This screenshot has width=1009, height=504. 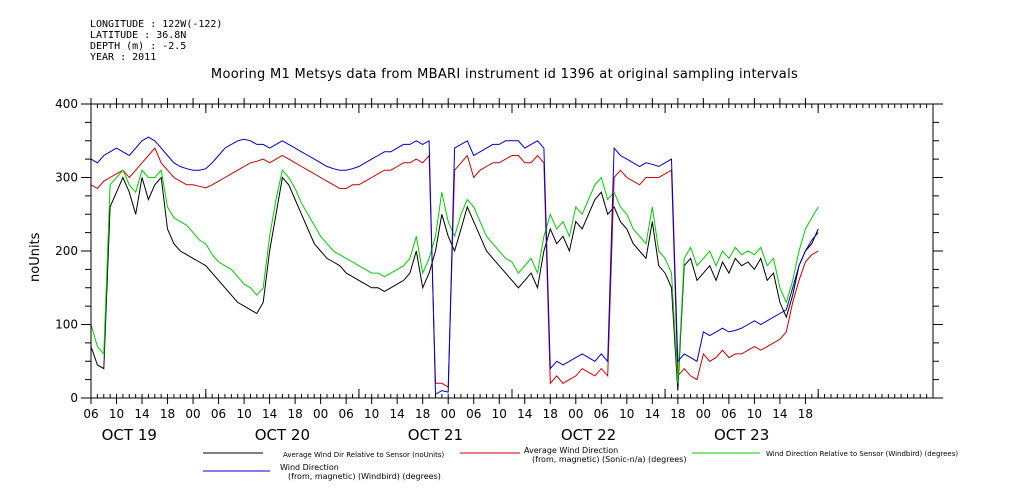 What do you see at coordinates (435, 435) in the screenshot?
I see `x-day-label: OCT 21` at bounding box center [435, 435].